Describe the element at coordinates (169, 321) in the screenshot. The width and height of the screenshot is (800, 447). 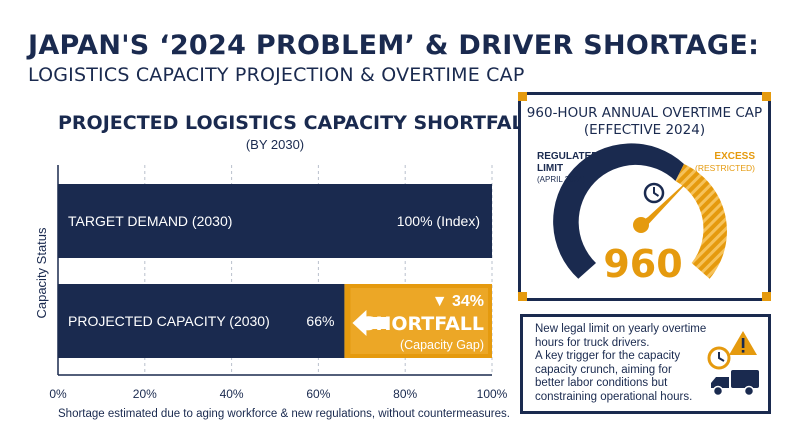
I see `bar-category-label: PROJECTED CAPACITY (2030)` at that location.